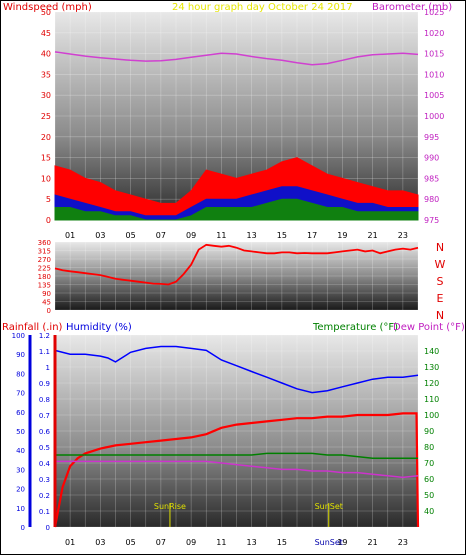 This screenshot has width=466, height=555. What do you see at coordinates (431, 399) in the screenshot?
I see `temperature-y-tick: 110` at bounding box center [431, 399].